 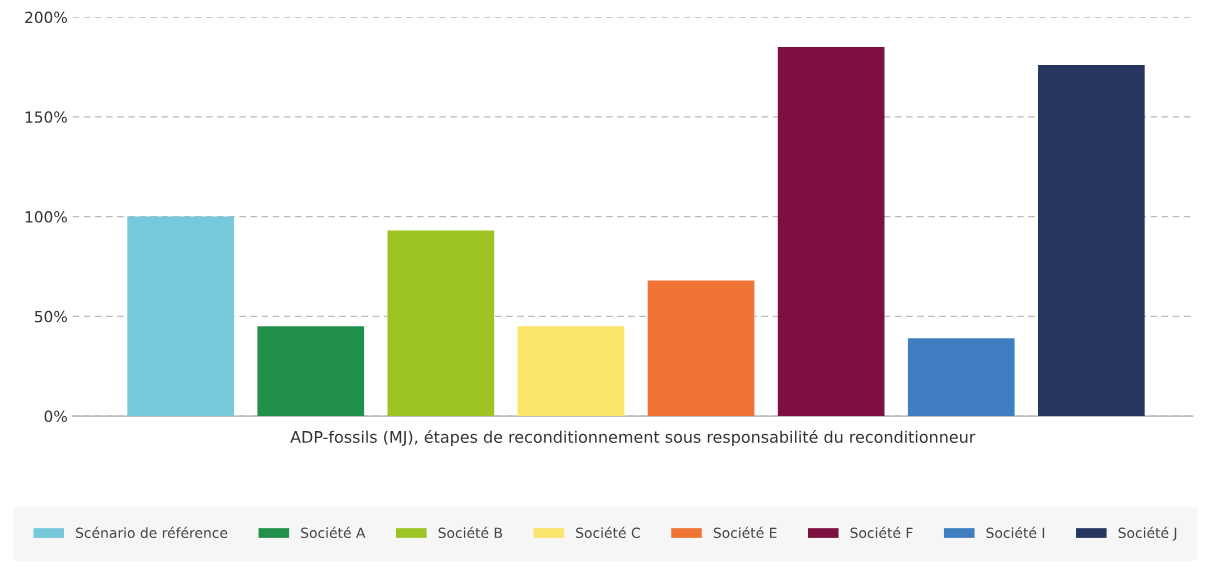 What do you see at coordinates (55, 416) in the screenshot?
I see `y-tick-label: 0%` at bounding box center [55, 416].